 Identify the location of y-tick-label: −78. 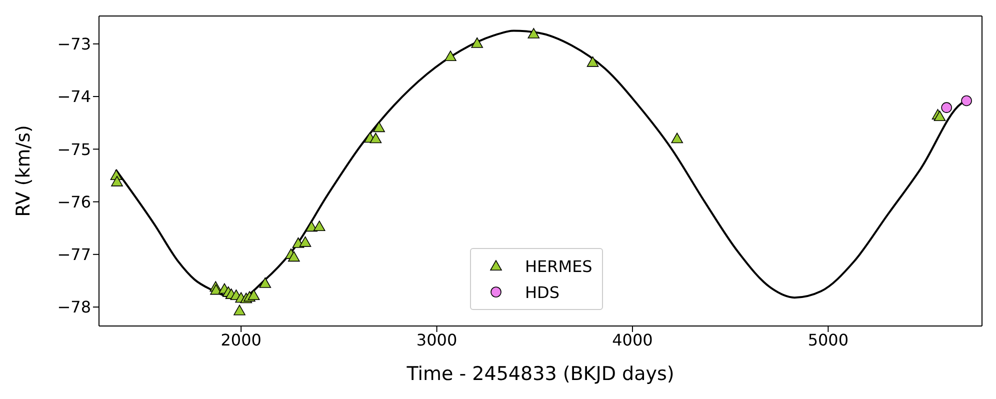
(74, 307).